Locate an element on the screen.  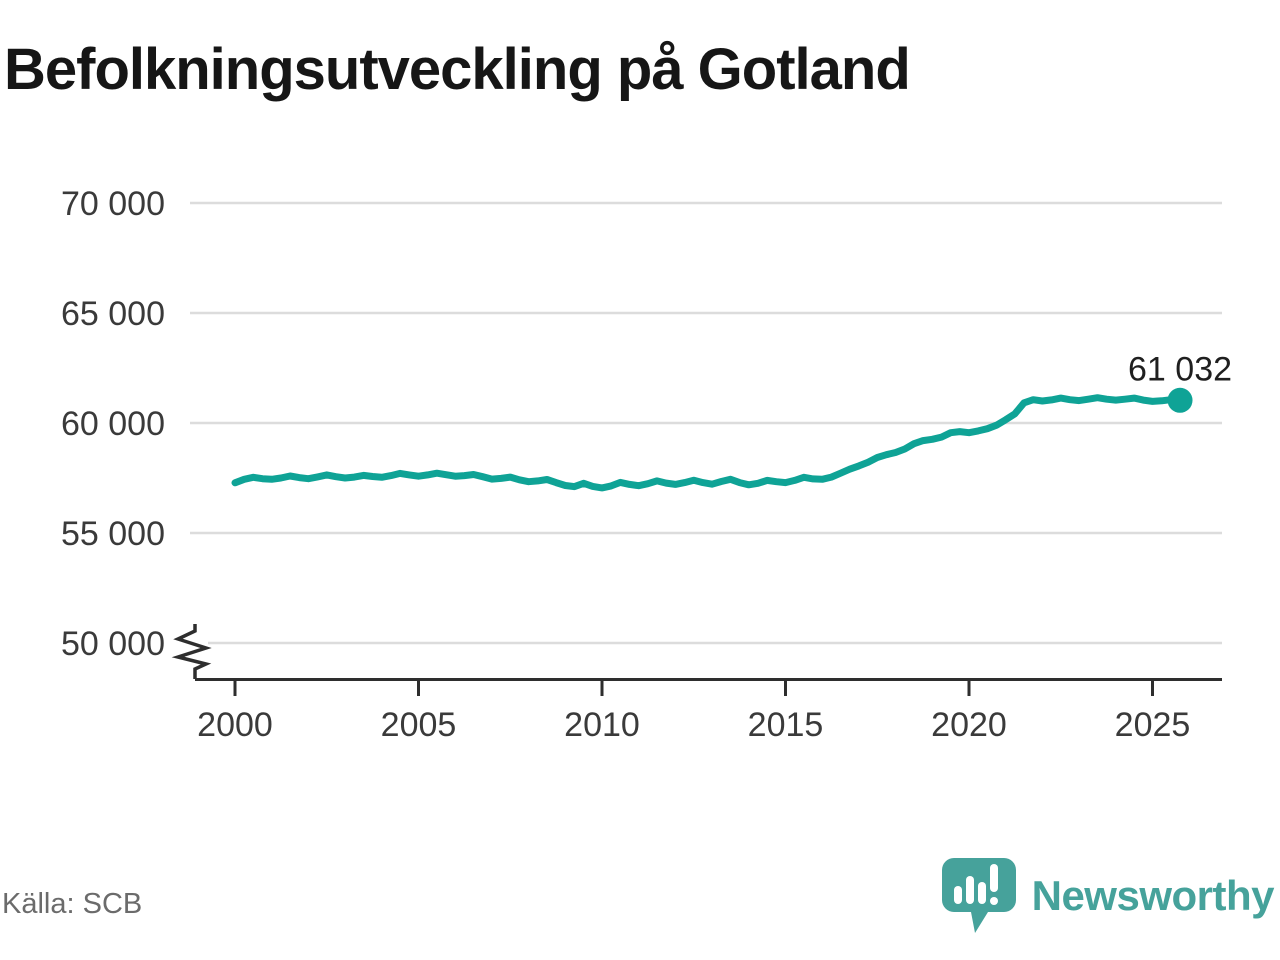
brand-logo: Newsworthy is located at coordinates (1107, 898).